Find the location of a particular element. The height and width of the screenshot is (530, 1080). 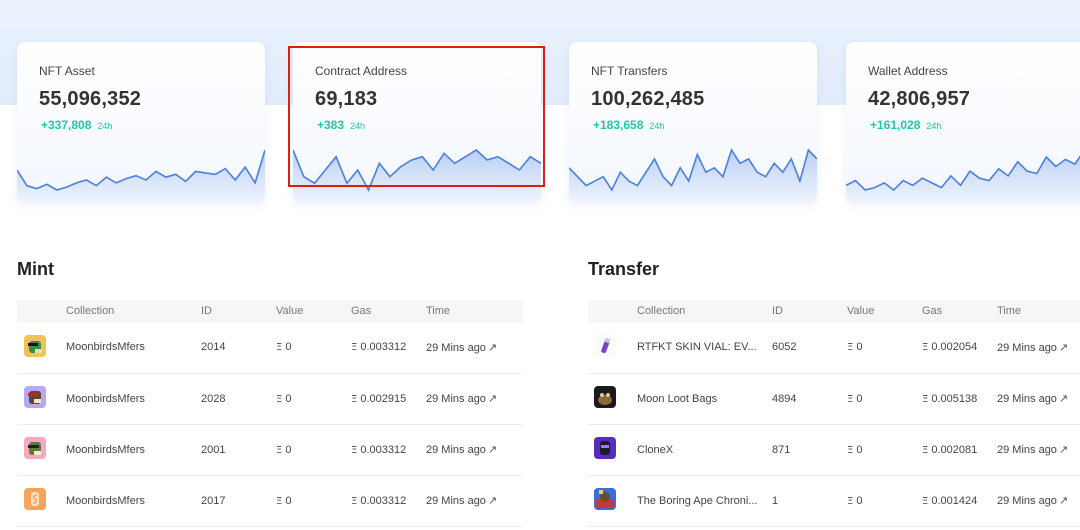

collection-name: Moon Loot Bags is located at coordinates (704, 399).